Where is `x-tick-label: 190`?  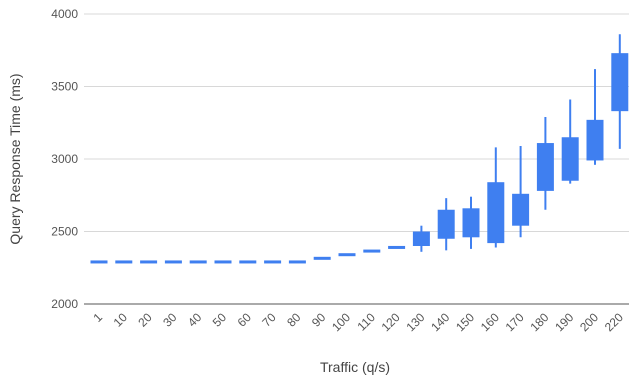
x-tick-label: 190 is located at coordinates (564, 322).